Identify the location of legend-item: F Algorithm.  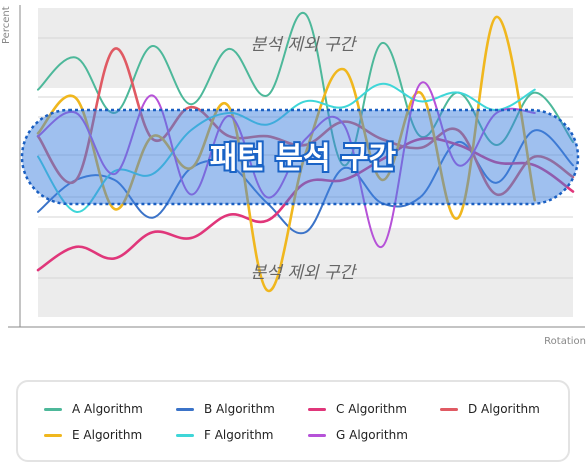
(225, 435).